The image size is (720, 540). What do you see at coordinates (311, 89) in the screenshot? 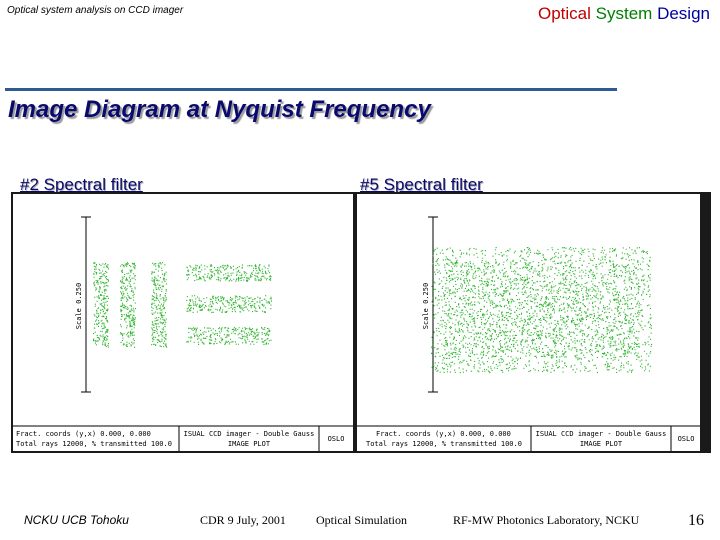
I see `header-rule` at bounding box center [311, 89].